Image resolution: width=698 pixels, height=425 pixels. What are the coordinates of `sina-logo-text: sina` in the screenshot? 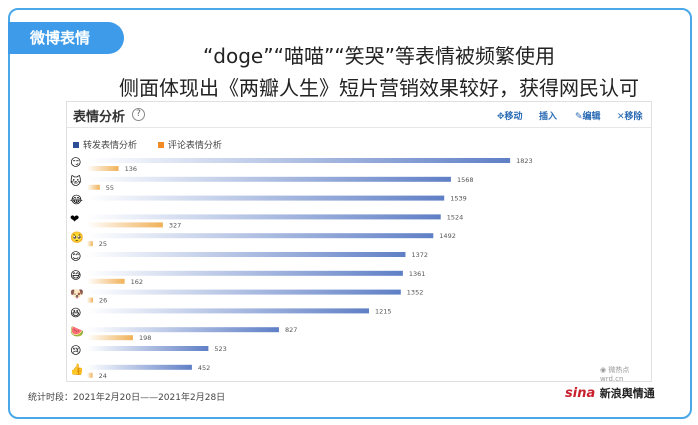 It's located at (580, 393).